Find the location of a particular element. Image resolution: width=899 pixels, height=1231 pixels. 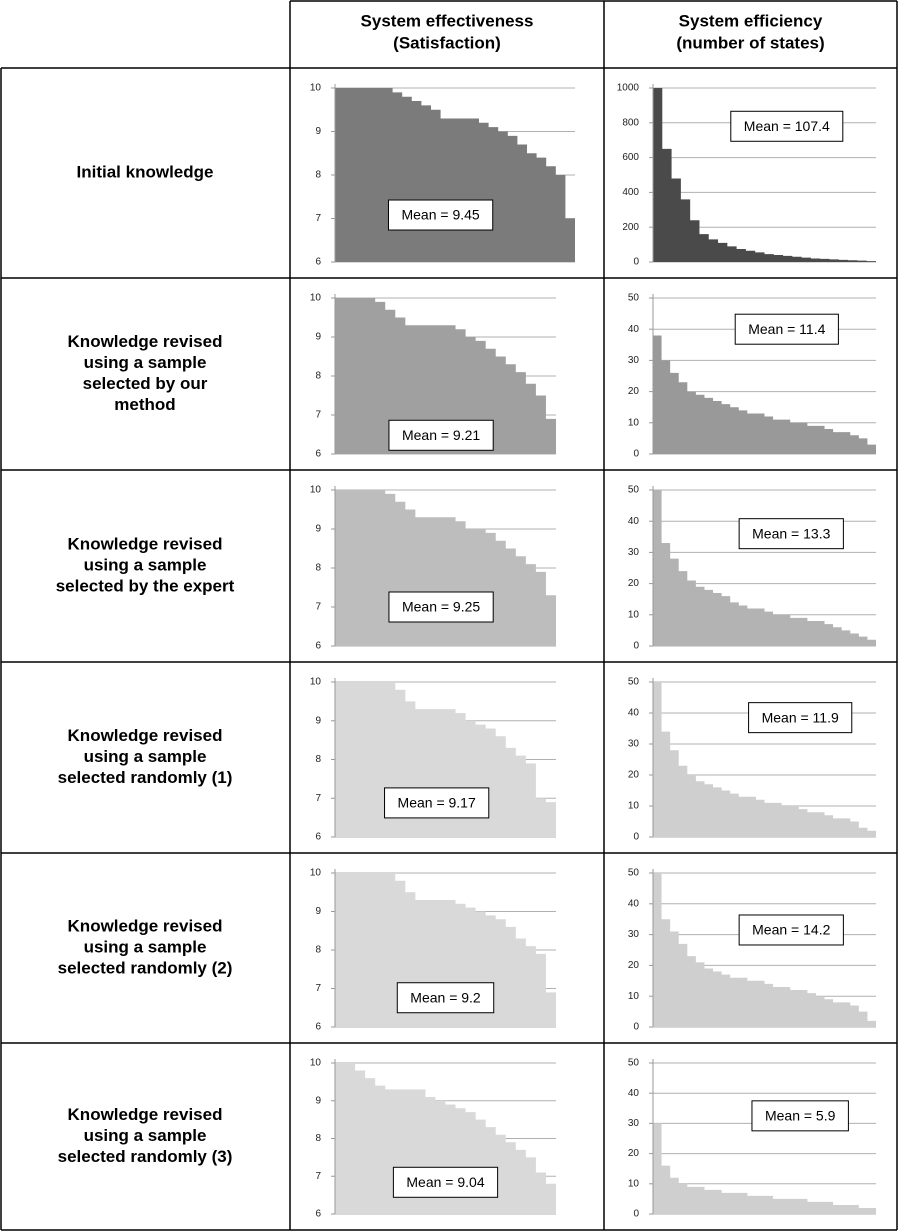

mean-label: Mean = 9.04 is located at coordinates (445, 1182).